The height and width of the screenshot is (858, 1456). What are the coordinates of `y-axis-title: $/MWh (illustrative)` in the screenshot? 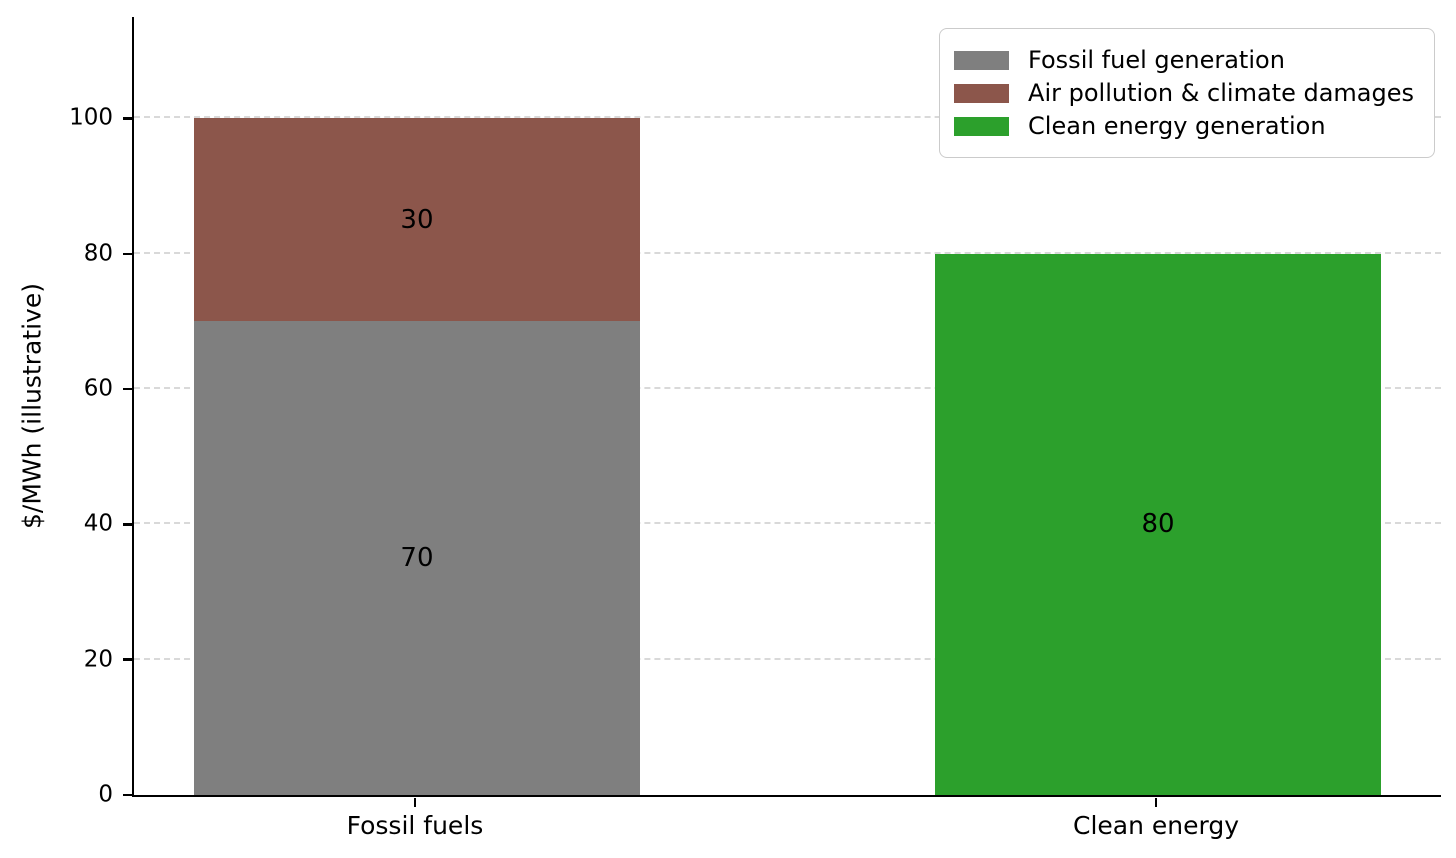 It's located at (32, 406).